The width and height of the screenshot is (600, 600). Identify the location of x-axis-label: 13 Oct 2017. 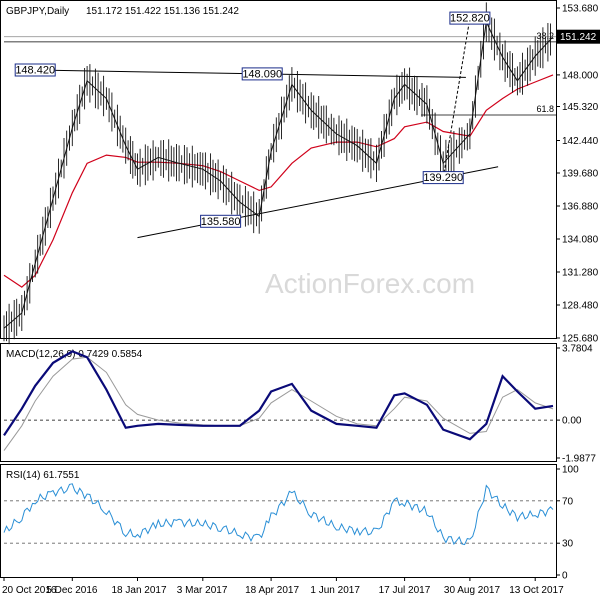
(536, 590).